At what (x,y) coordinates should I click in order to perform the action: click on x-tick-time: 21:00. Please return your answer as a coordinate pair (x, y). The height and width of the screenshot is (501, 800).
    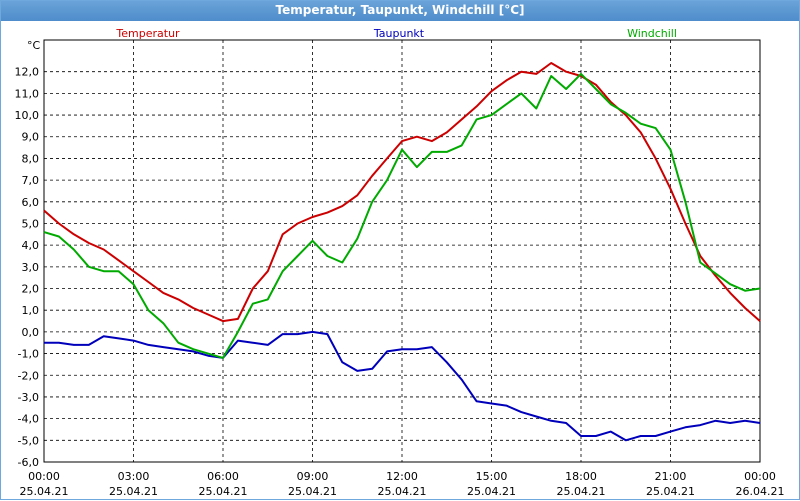
    Looking at the image, I should click on (671, 476).